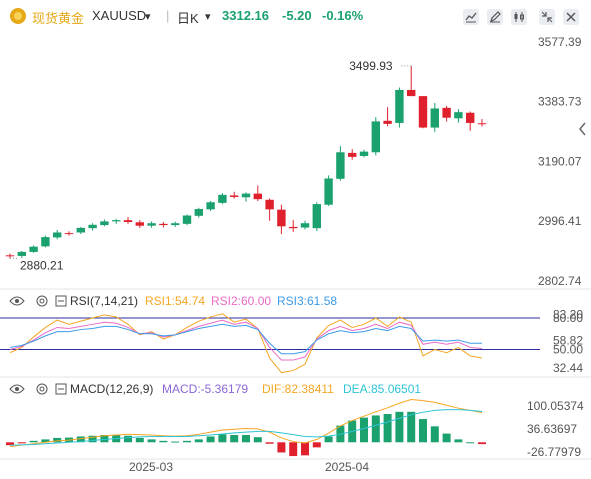 This screenshot has height=479, width=591. I want to click on chevron-left-icon, so click(582, 129).